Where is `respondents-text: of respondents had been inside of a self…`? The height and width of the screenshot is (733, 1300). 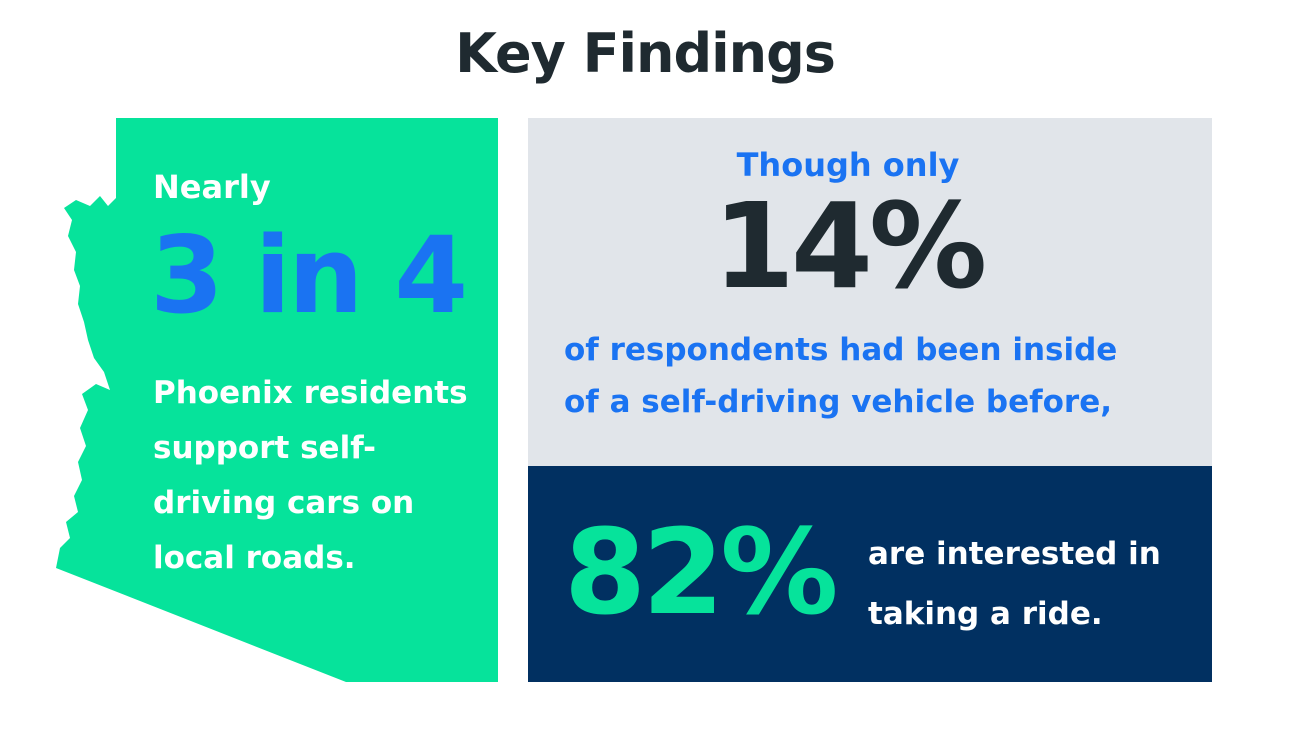 respondents-text: of respondents had been inside of a self… is located at coordinates (874, 376).